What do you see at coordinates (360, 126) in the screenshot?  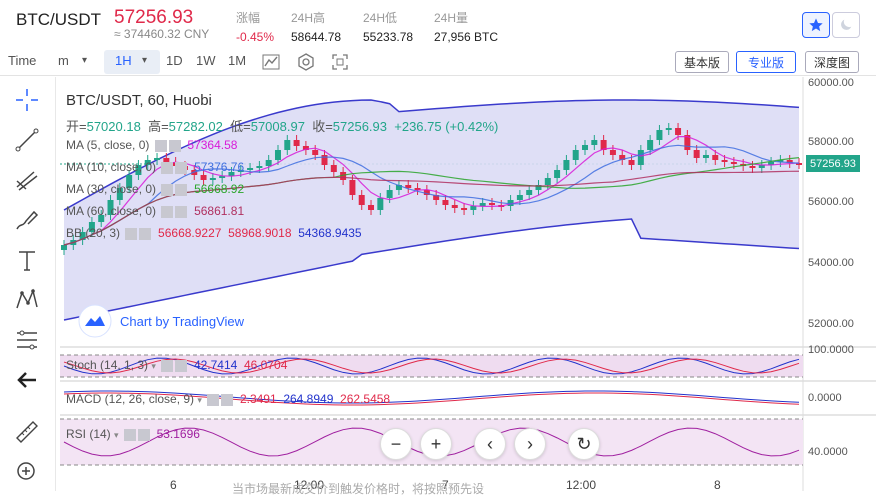 I see `close-value: 57256.93` at bounding box center [360, 126].